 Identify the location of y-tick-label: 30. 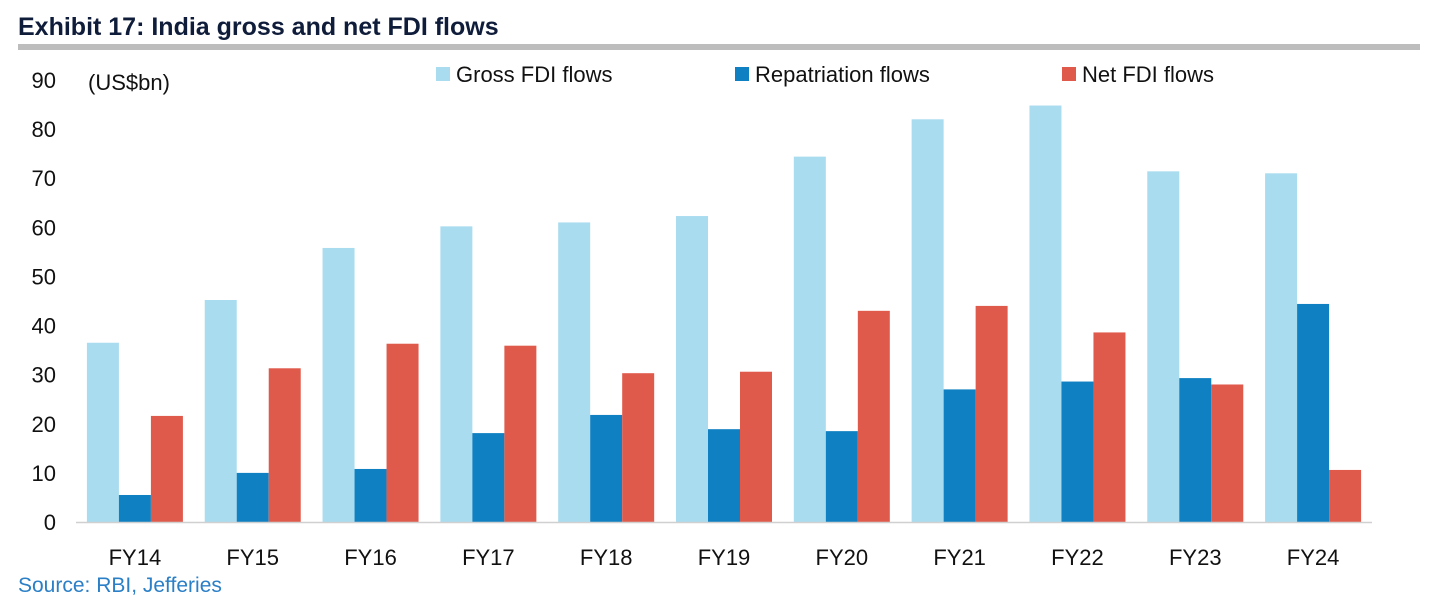
(44, 375).